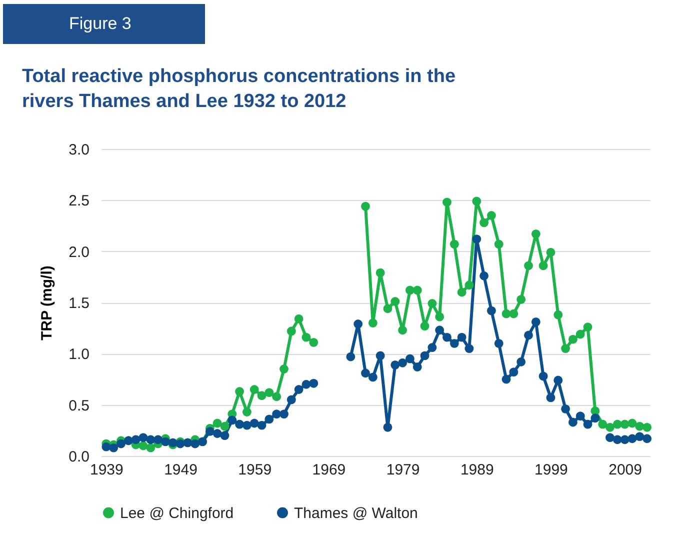  Describe the element at coordinates (356, 513) in the screenshot. I see `legend-label: Thames @ Walton` at that location.